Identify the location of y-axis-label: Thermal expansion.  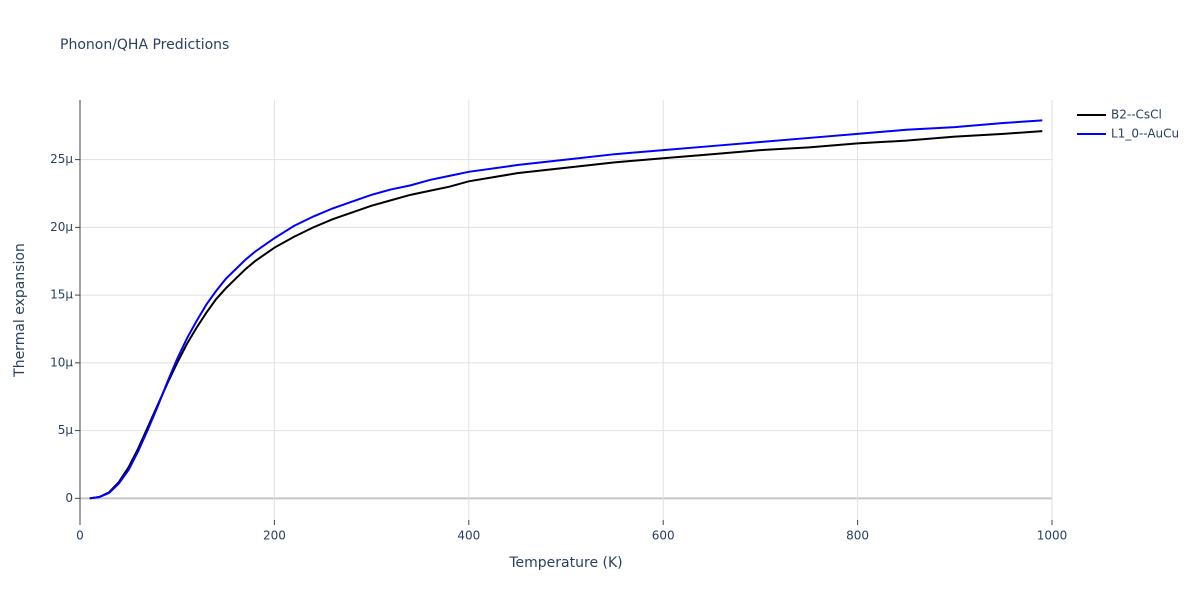
(20, 310).